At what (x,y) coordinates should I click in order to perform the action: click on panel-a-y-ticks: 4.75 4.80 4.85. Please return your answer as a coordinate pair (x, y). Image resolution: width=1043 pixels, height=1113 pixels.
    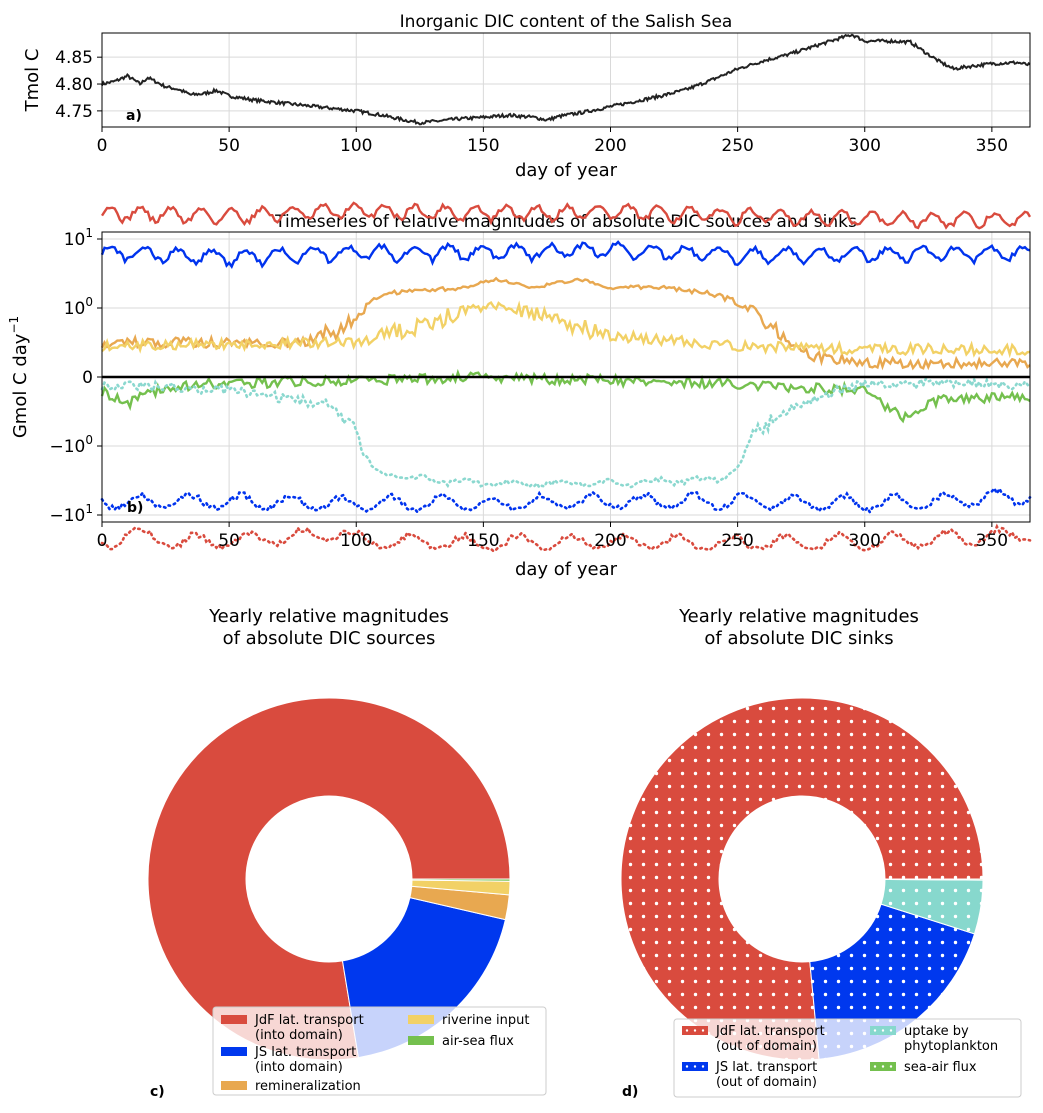
    Looking at the image, I should click on (78, 85).